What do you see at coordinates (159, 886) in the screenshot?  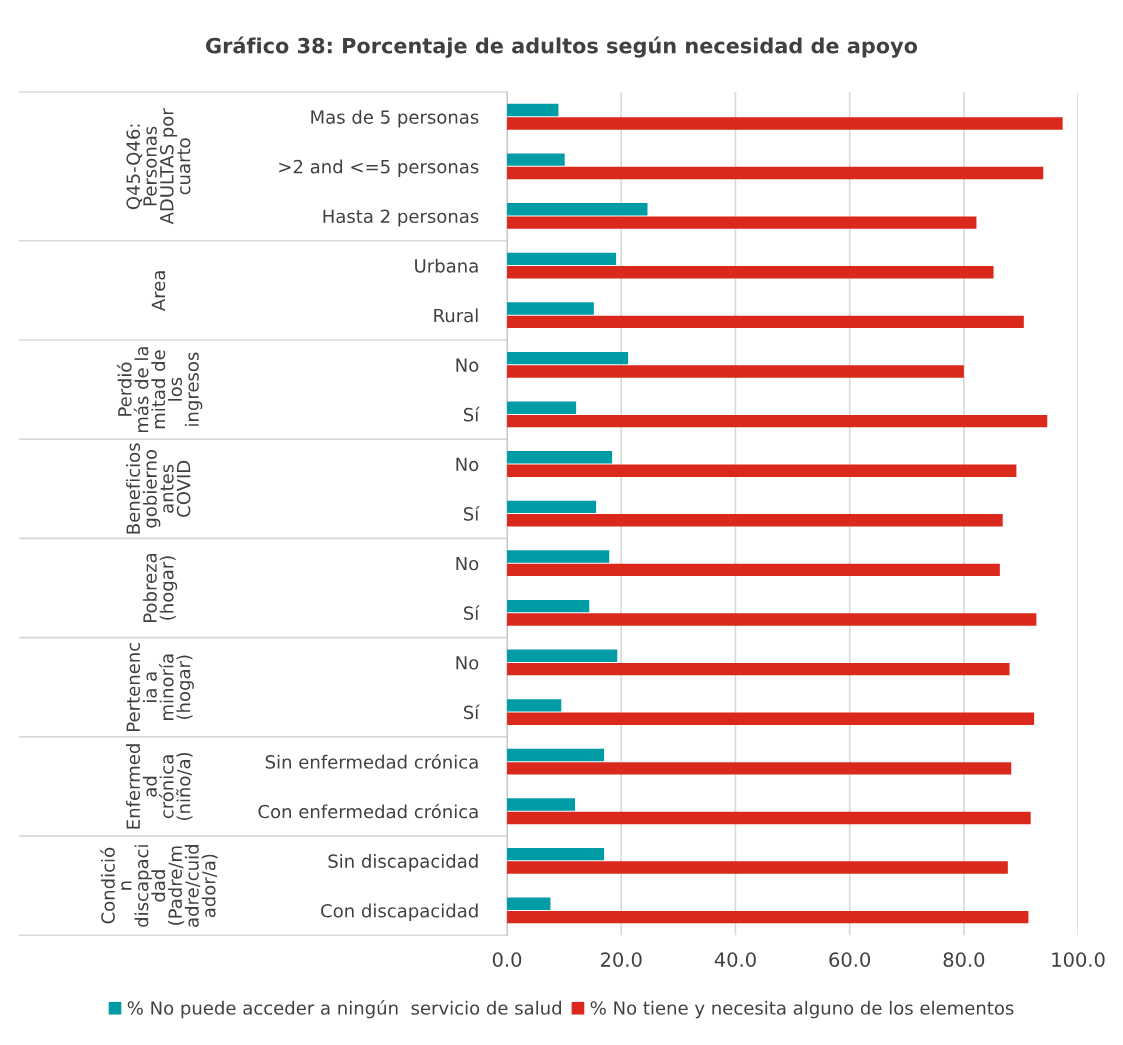 I see `text: Condició n discapaci dad (Padre/m adre/cuid ador/a)` at bounding box center [159, 886].